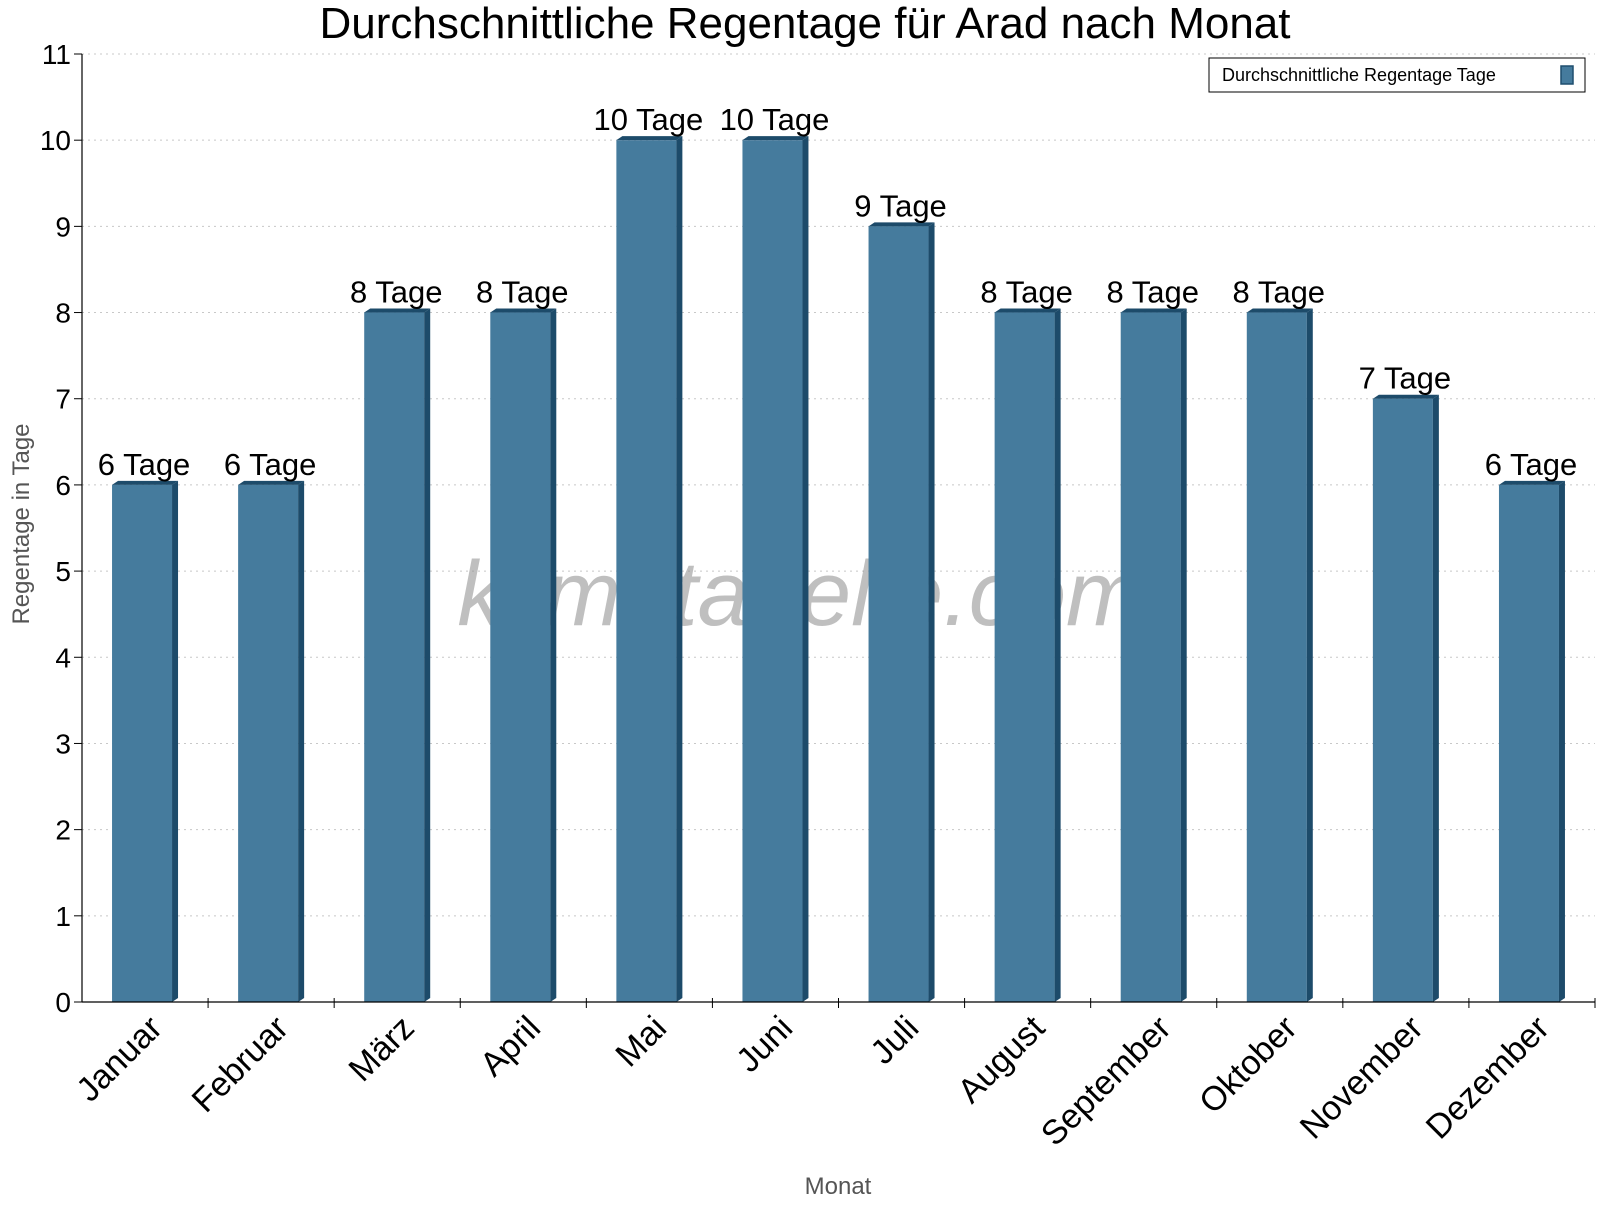 This screenshot has height=1205, width=1600. What do you see at coordinates (63, 226) in the screenshot?
I see `y-tick-label: 9` at bounding box center [63, 226].